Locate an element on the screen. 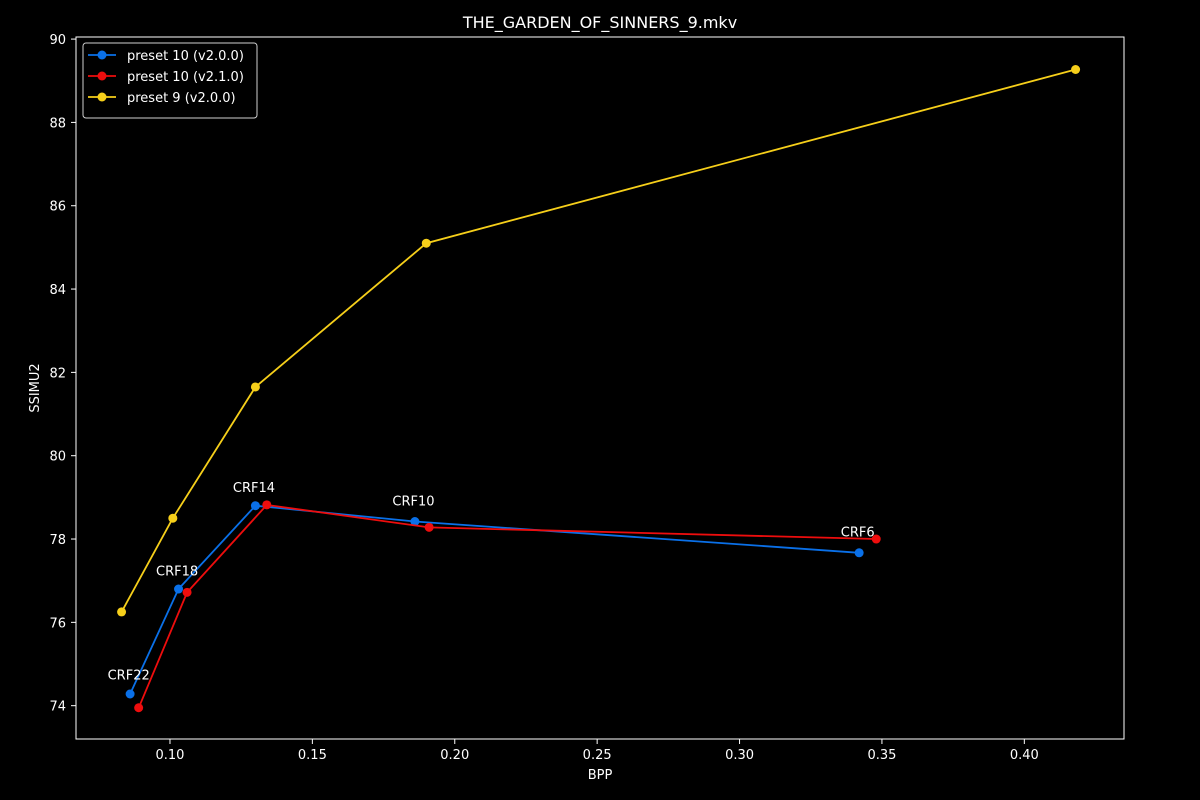 This screenshot has width=1200, height=800. y-tick-label: 76 is located at coordinates (57, 623).